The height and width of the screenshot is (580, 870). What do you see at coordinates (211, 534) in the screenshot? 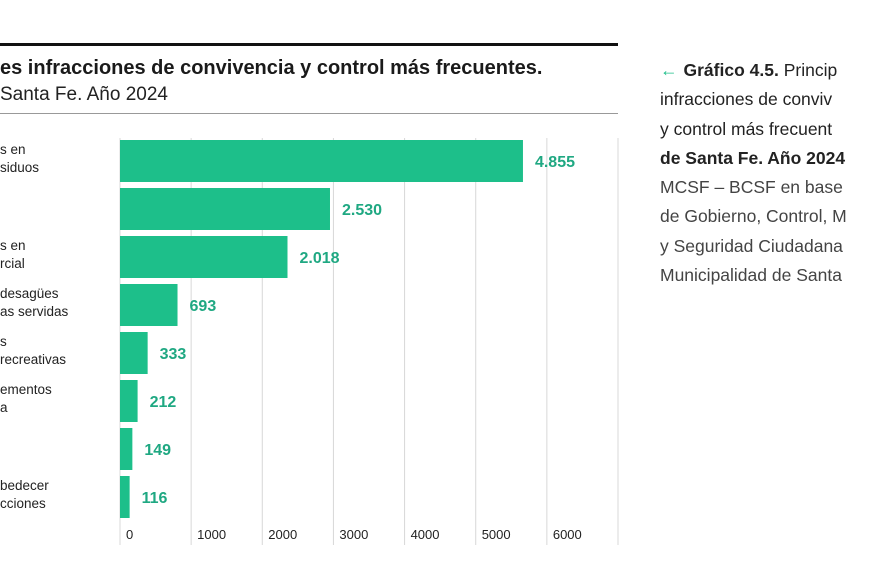
I see `x-tick-label: 1000` at bounding box center [211, 534].